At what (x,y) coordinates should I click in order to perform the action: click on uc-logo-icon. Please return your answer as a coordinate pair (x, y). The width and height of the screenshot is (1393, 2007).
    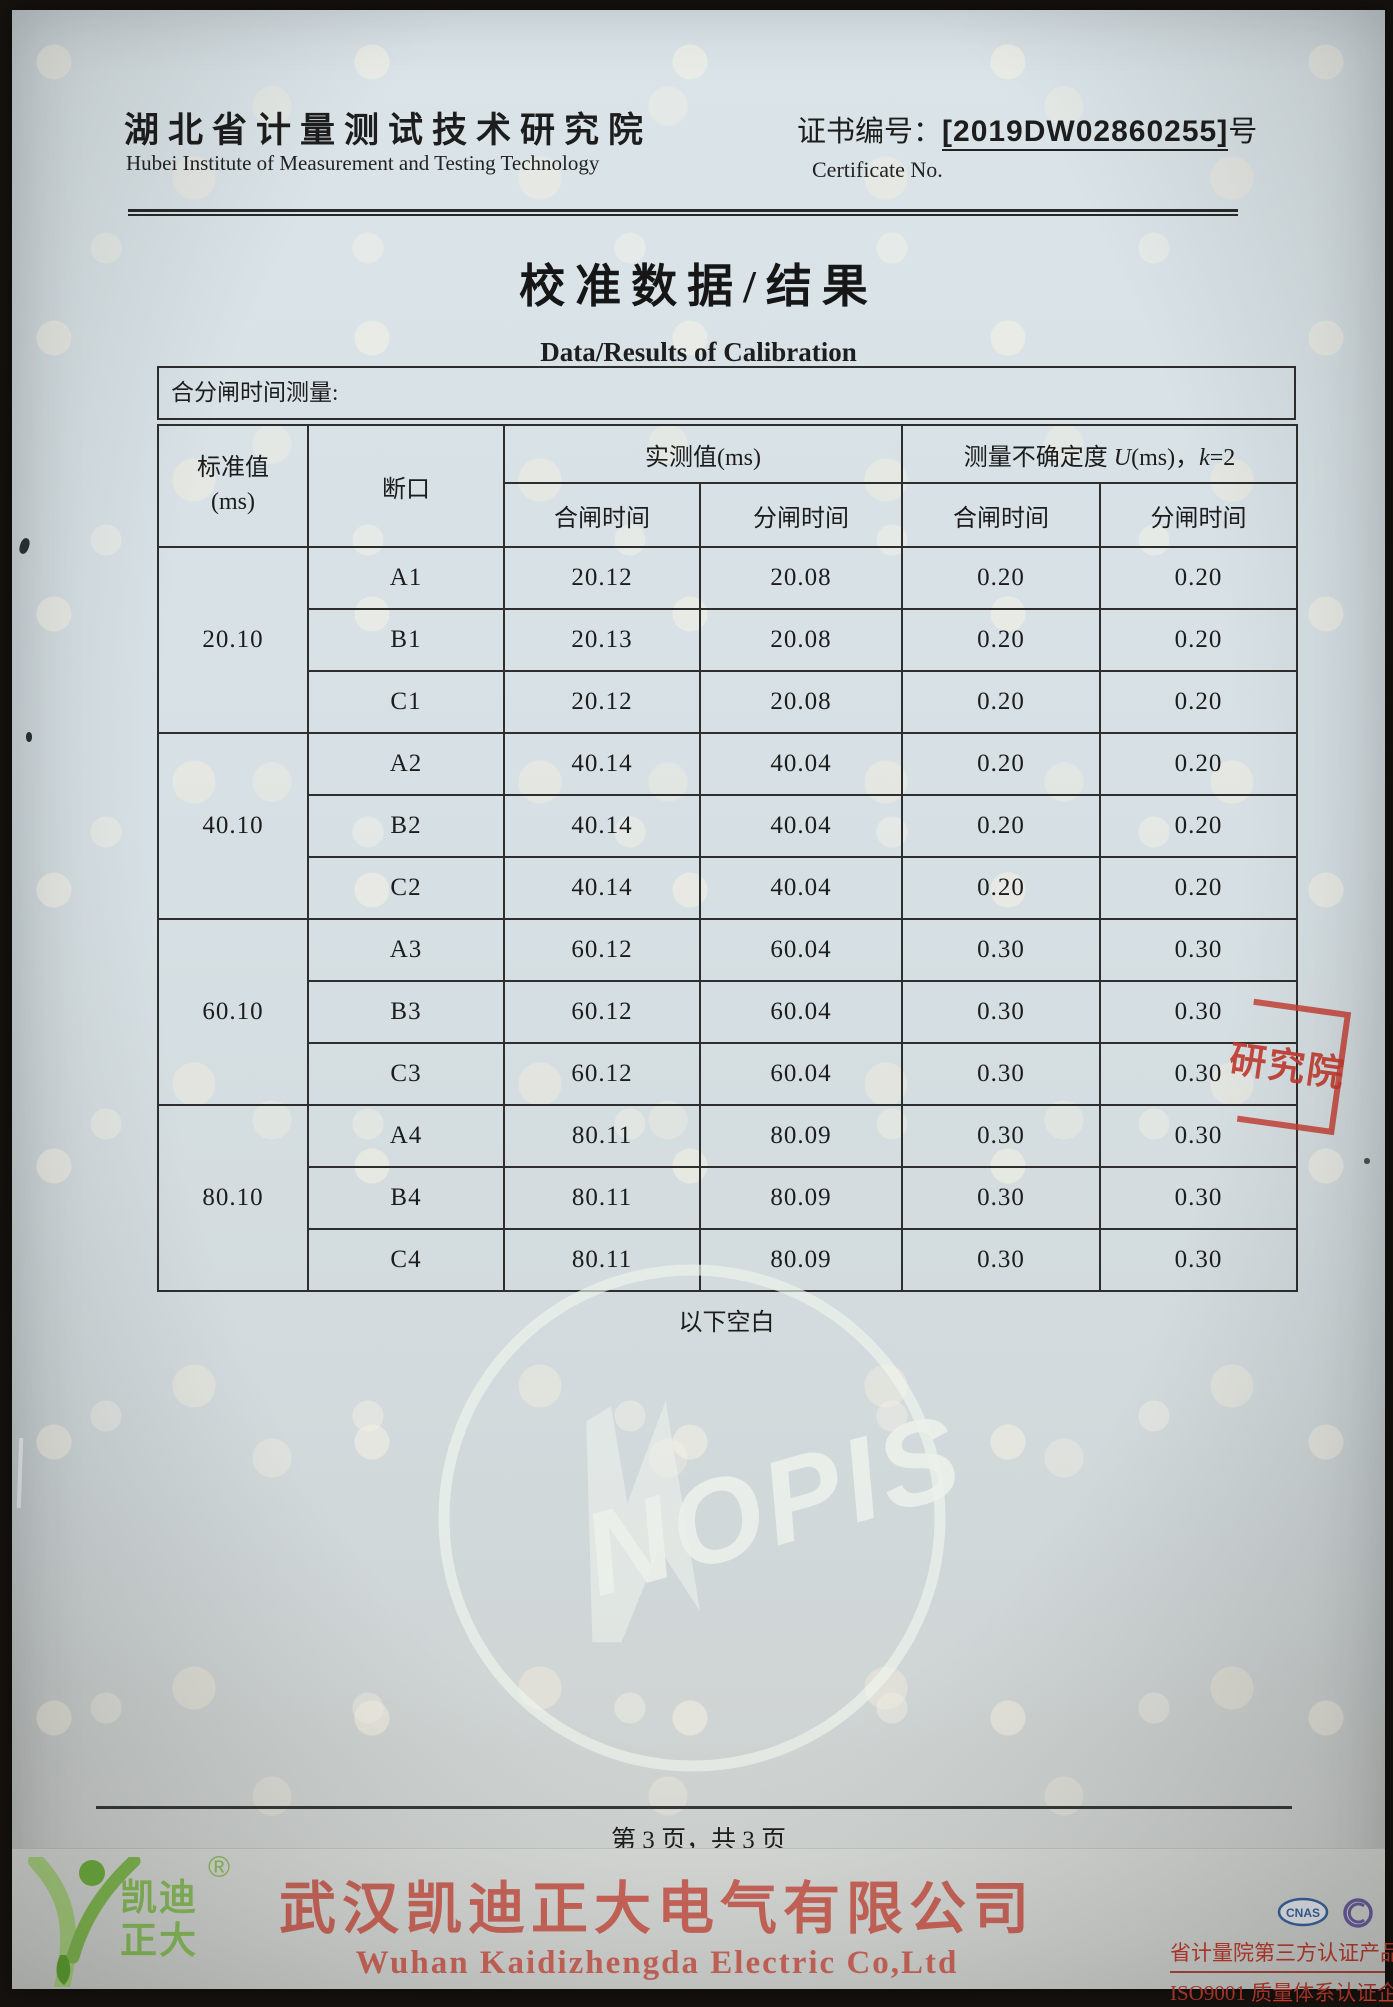
    Looking at the image, I should click on (1358, 1913).